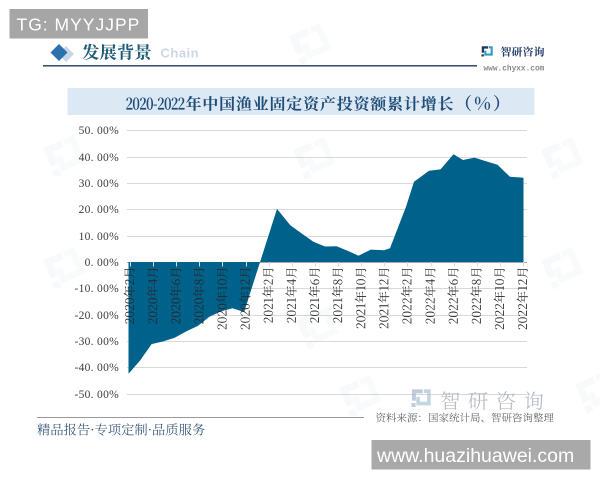  What do you see at coordinates (79, 25) in the screenshot?
I see `svg-text: TG: MYYJJPP` at bounding box center [79, 25].